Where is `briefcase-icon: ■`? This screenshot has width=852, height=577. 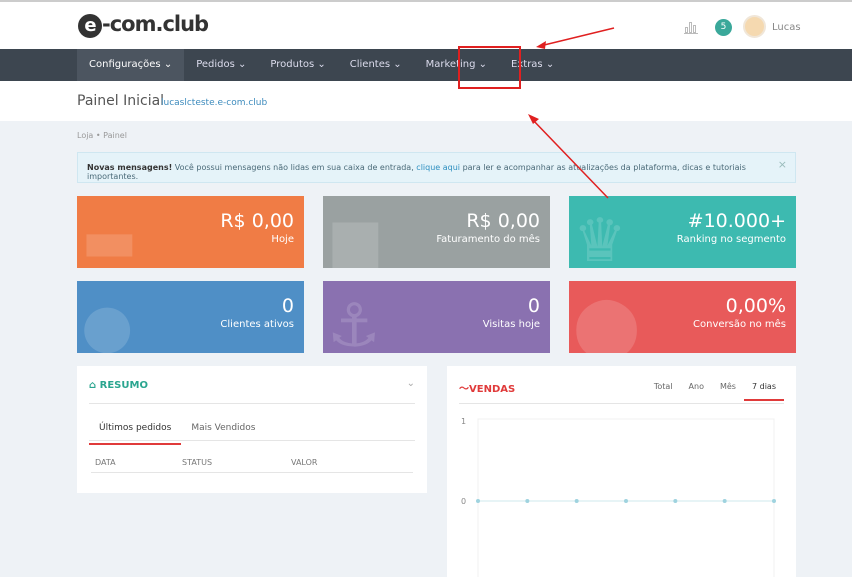 briefcase-icon: ■ is located at coordinates (355, 237).